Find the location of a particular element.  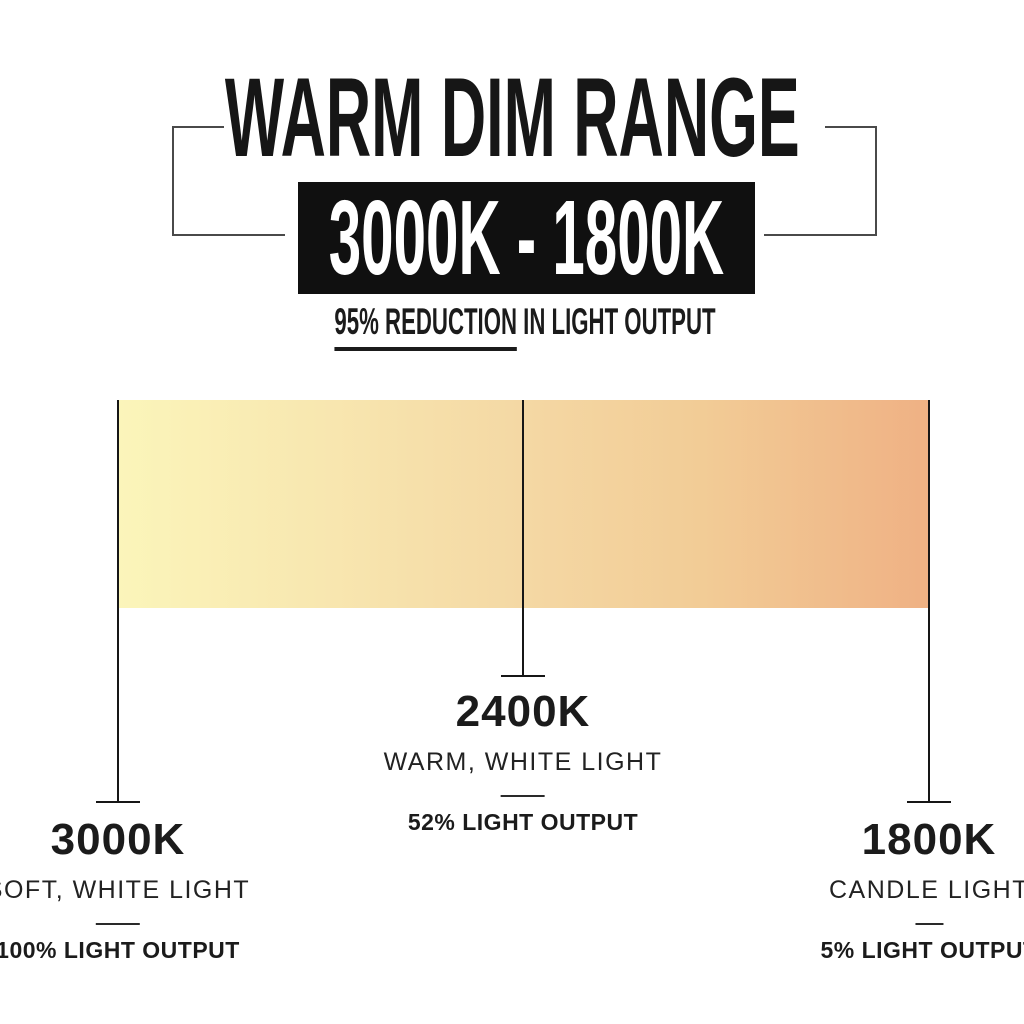

marker-1800k: 1800K CANDLE LIGHT 5% LIGHT OUTPUT is located at coordinates (922, 890).